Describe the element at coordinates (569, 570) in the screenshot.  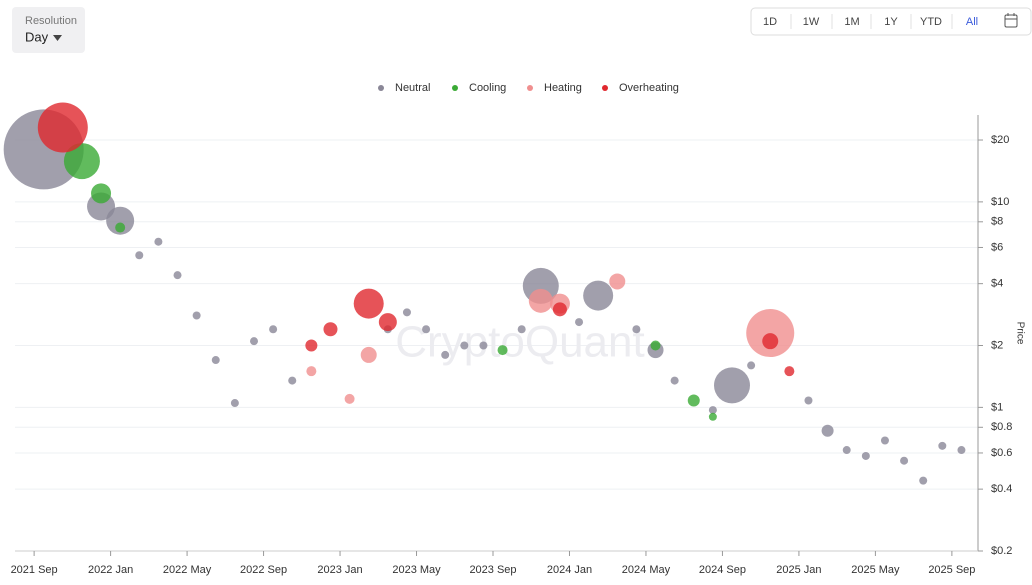
I see `x-tick-label: 2024 Jan` at that location.